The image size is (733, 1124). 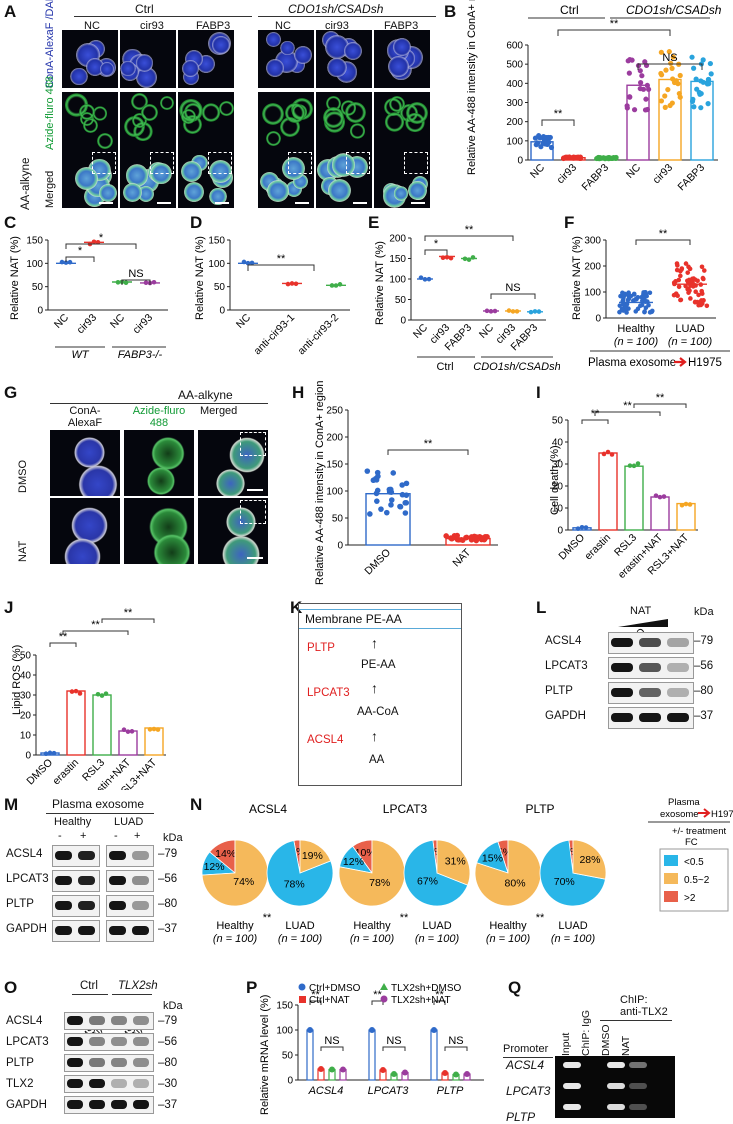 I want to click on panel-k-enzyme: LPCAT3, so click(x=328, y=693).